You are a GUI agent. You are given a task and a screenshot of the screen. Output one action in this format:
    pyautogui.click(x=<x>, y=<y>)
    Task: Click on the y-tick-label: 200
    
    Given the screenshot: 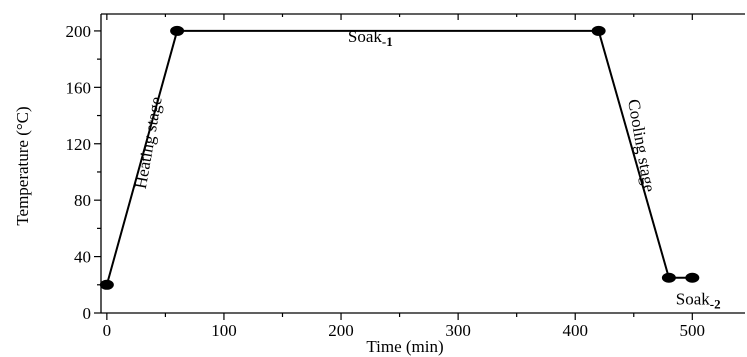 What is the action you would take?
    pyautogui.click(x=79, y=31)
    